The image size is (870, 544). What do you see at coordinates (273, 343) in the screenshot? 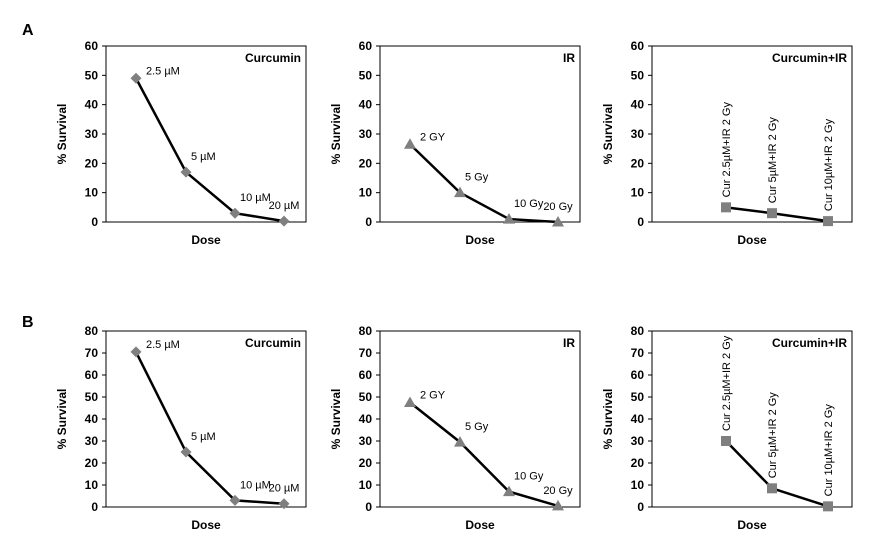
I see `chart-title: Curcumin` at bounding box center [273, 343].